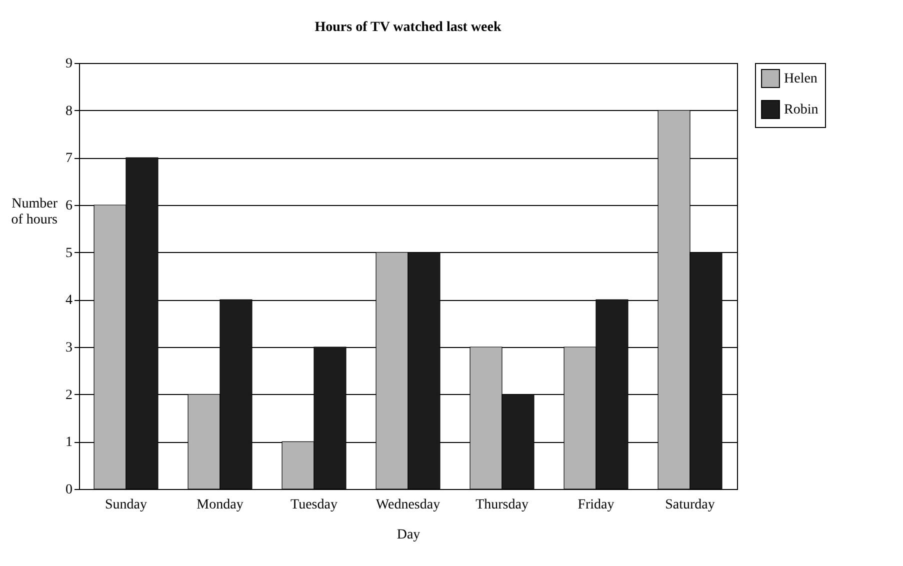 This screenshot has height=566, width=903. What do you see at coordinates (314, 505) in the screenshot?
I see `x-tick-label: Tuesday` at bounding box center [314, 505].